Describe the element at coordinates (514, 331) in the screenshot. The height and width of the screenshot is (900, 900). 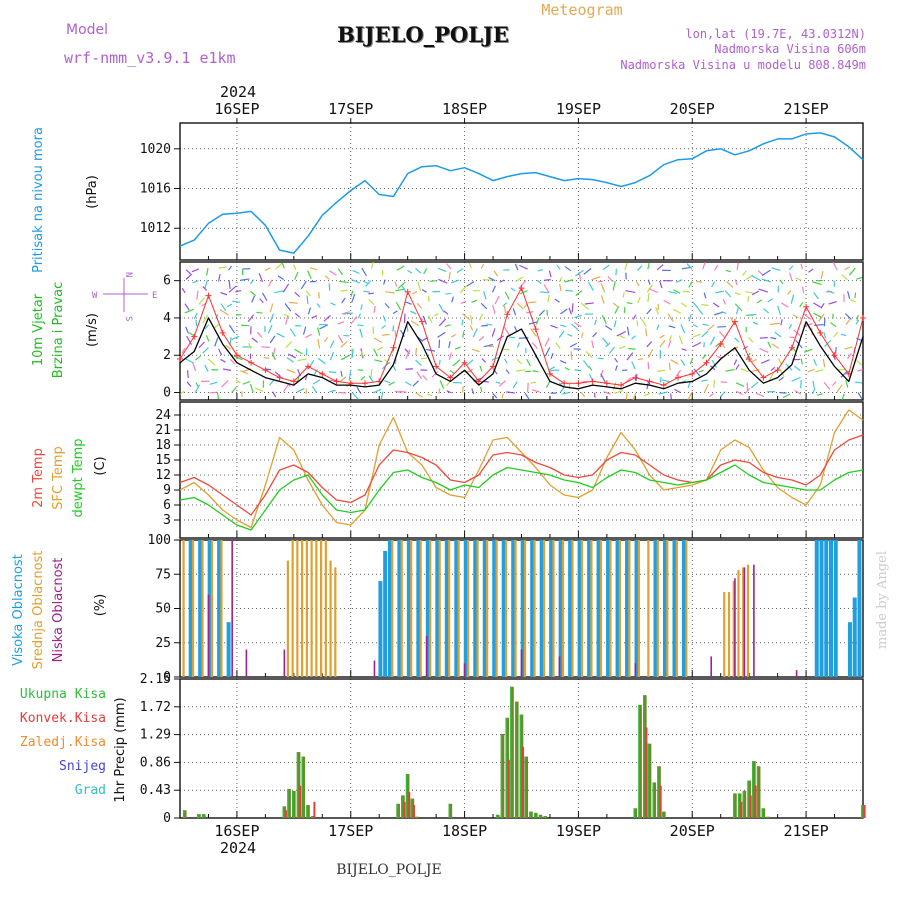
I see `wind-panel: 0 2 4 6` at that location.